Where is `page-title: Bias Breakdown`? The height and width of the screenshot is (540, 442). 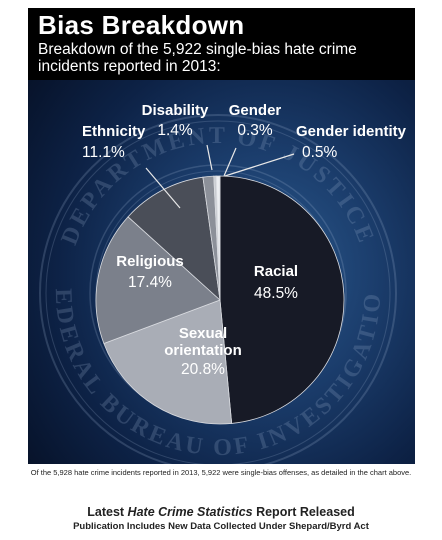
page-title: Bias Breakdown is located at coordinates (141, 25).